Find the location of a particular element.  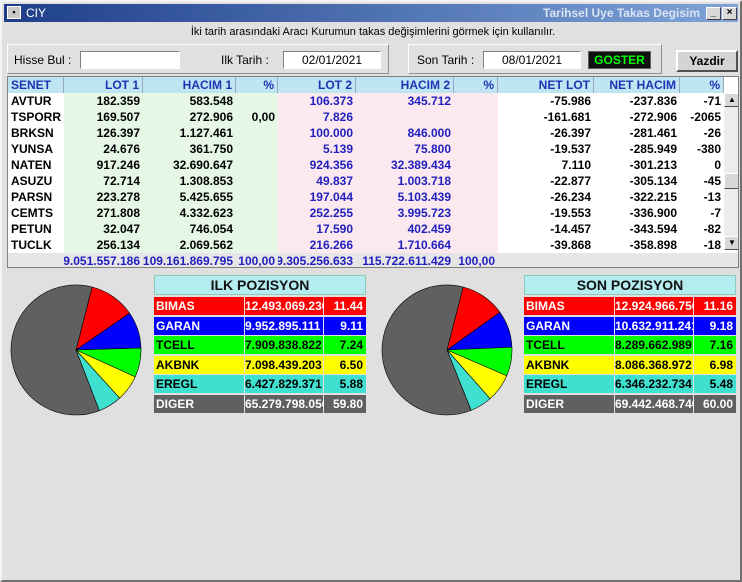

column-header: LOT 1 is located at coordinates (103, 85).